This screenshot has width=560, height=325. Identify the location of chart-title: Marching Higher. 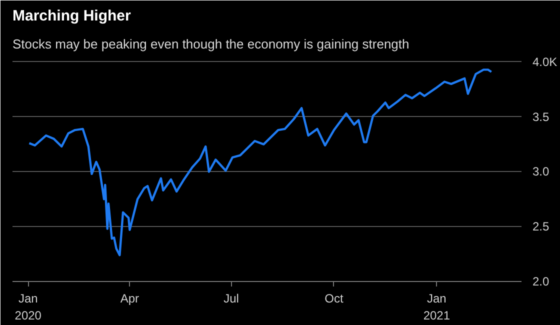
(72, 16).